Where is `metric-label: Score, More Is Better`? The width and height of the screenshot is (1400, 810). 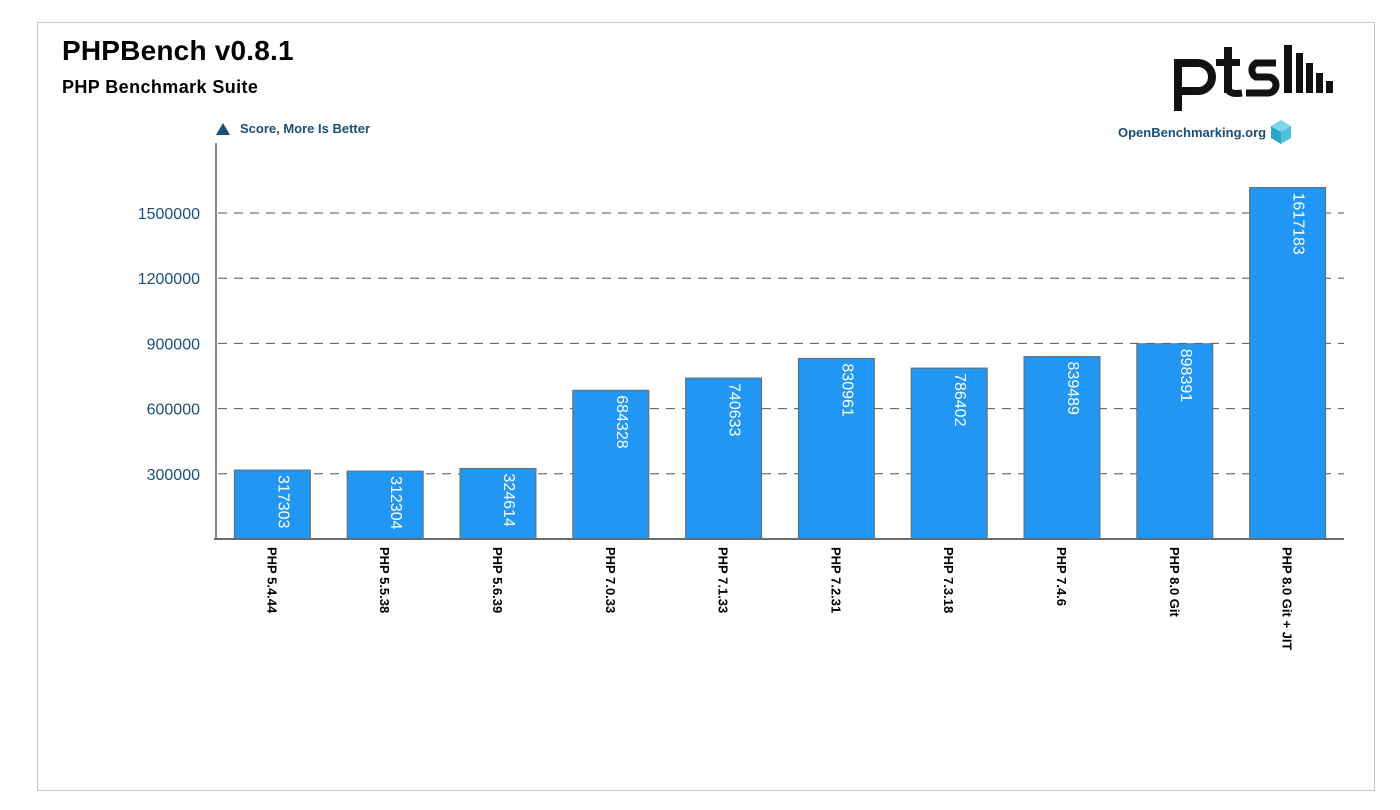 metric-label: Score, More Is Better is located at coordinates (293, 128).